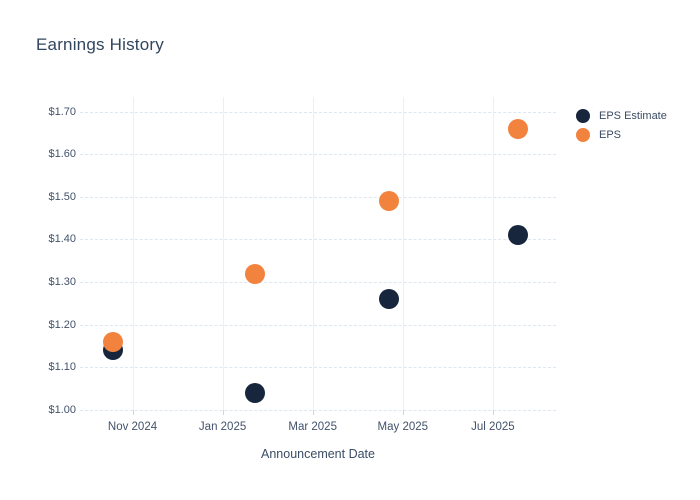 The width and height of the screenshot is (700, 500). I want to click on legend: EPS Estimate EPS, so click(621, 125).